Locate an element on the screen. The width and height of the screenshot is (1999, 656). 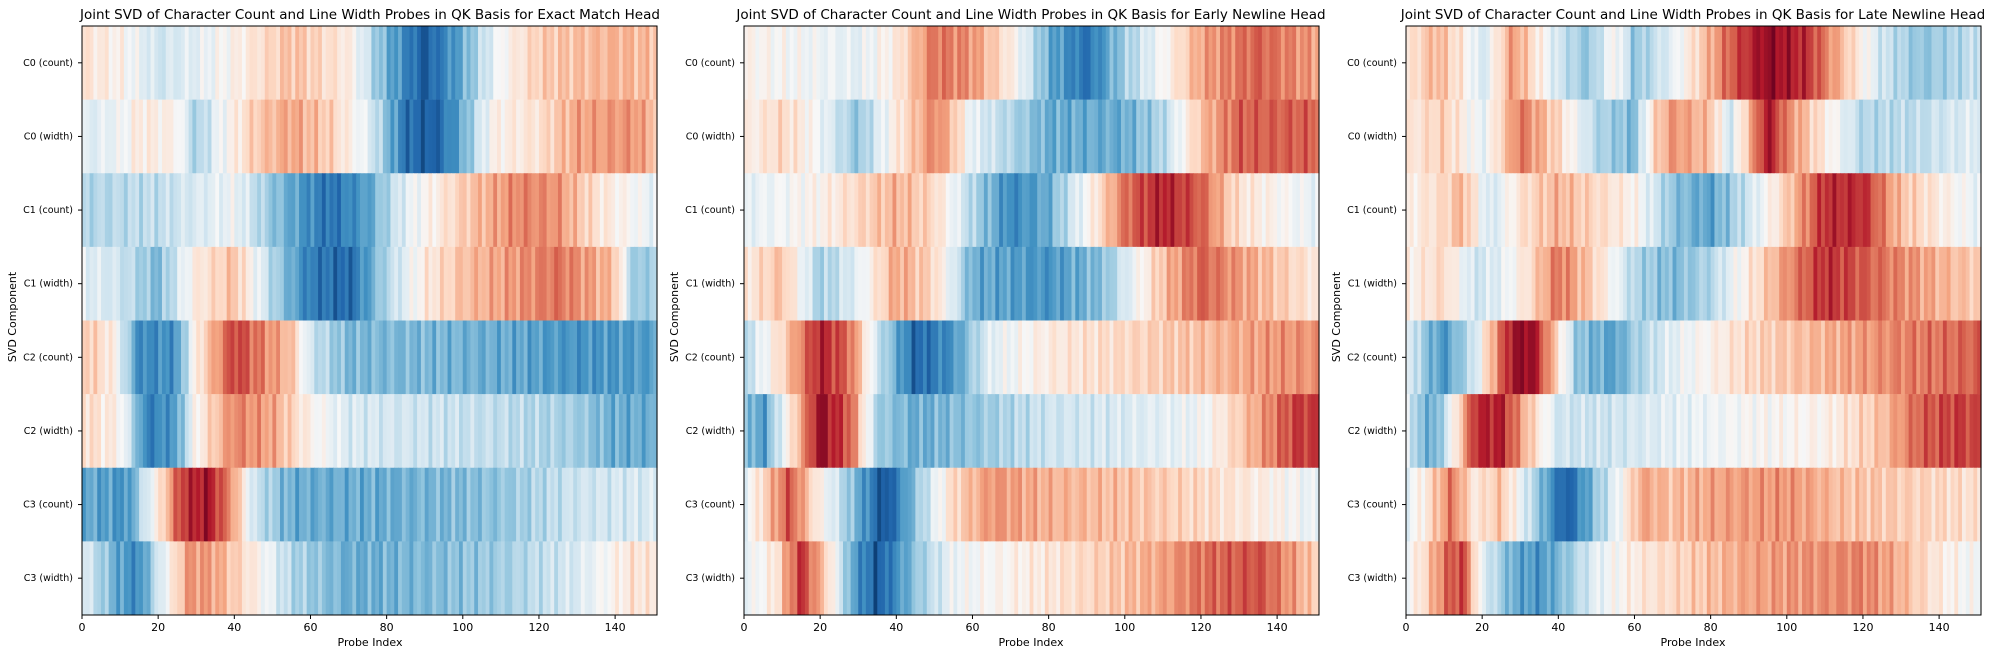
y-tick-label: C2 (width) is located at coordinates (48, 431).